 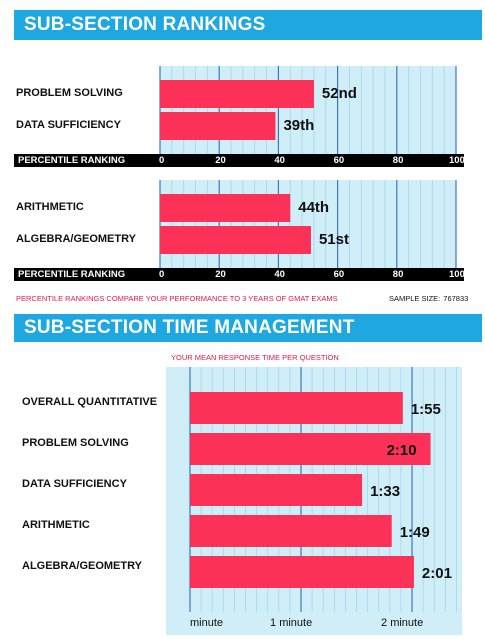 I want to click on tick-label: minute, so click(x=207, y=623).